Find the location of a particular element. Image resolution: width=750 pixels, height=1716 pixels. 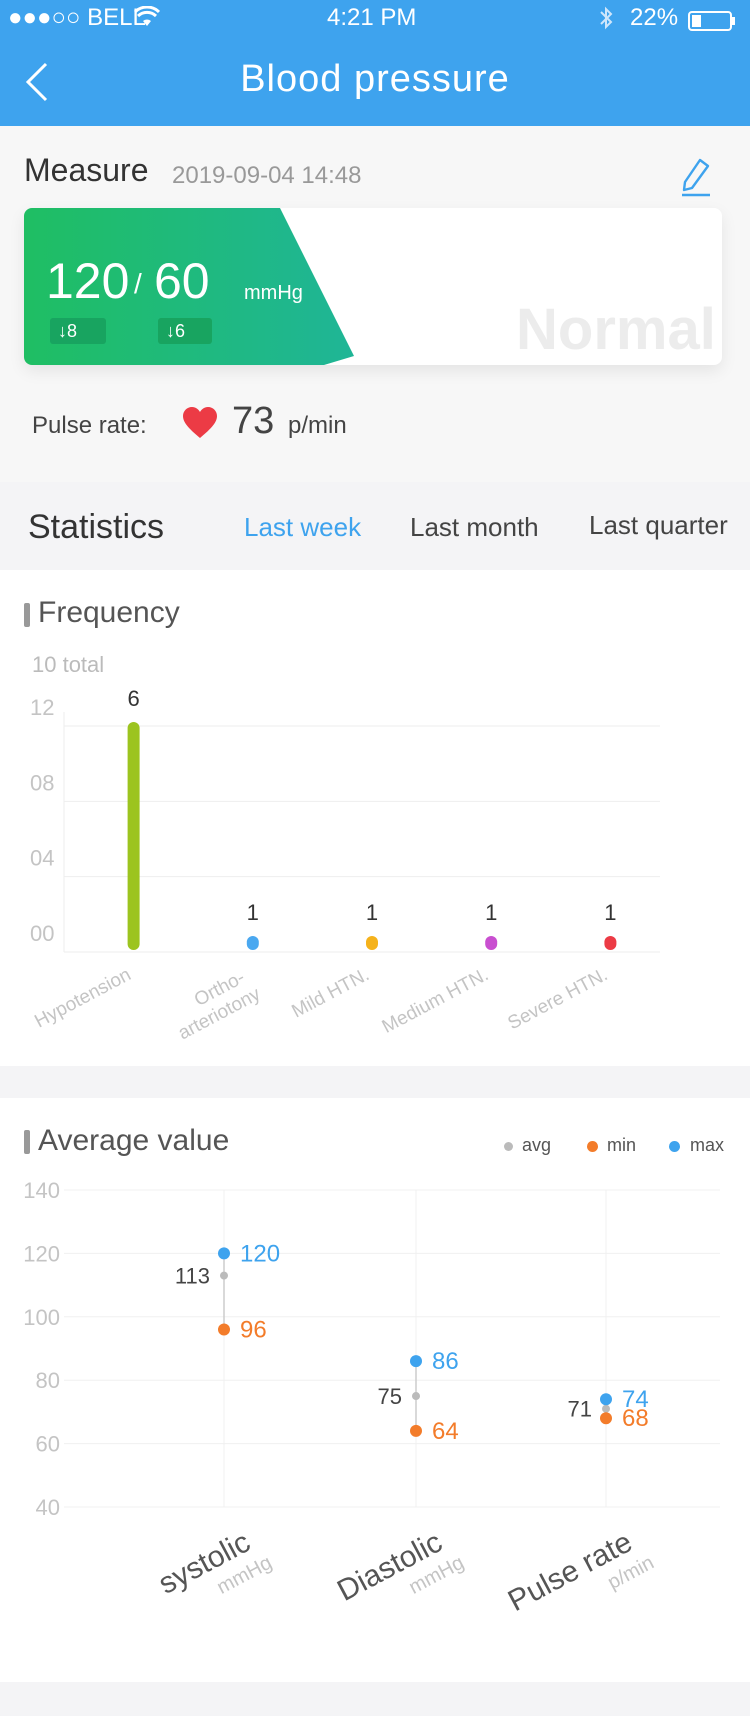

min-value-label: 96 is located at coordinates (253, 1329).